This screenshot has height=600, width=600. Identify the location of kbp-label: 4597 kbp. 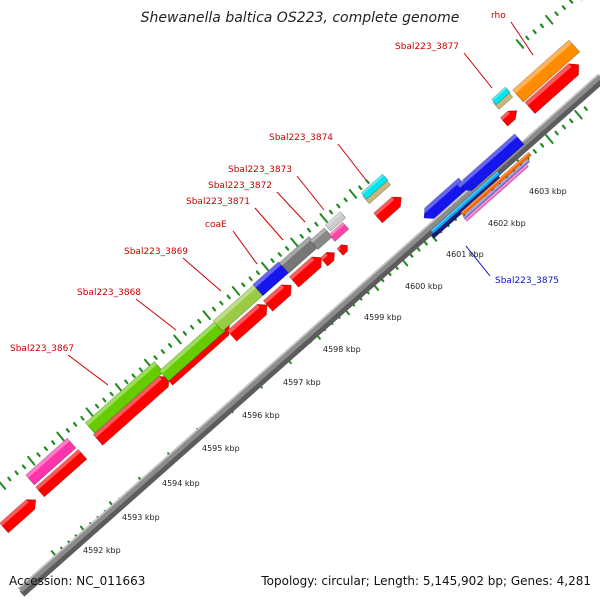
(302, 382).